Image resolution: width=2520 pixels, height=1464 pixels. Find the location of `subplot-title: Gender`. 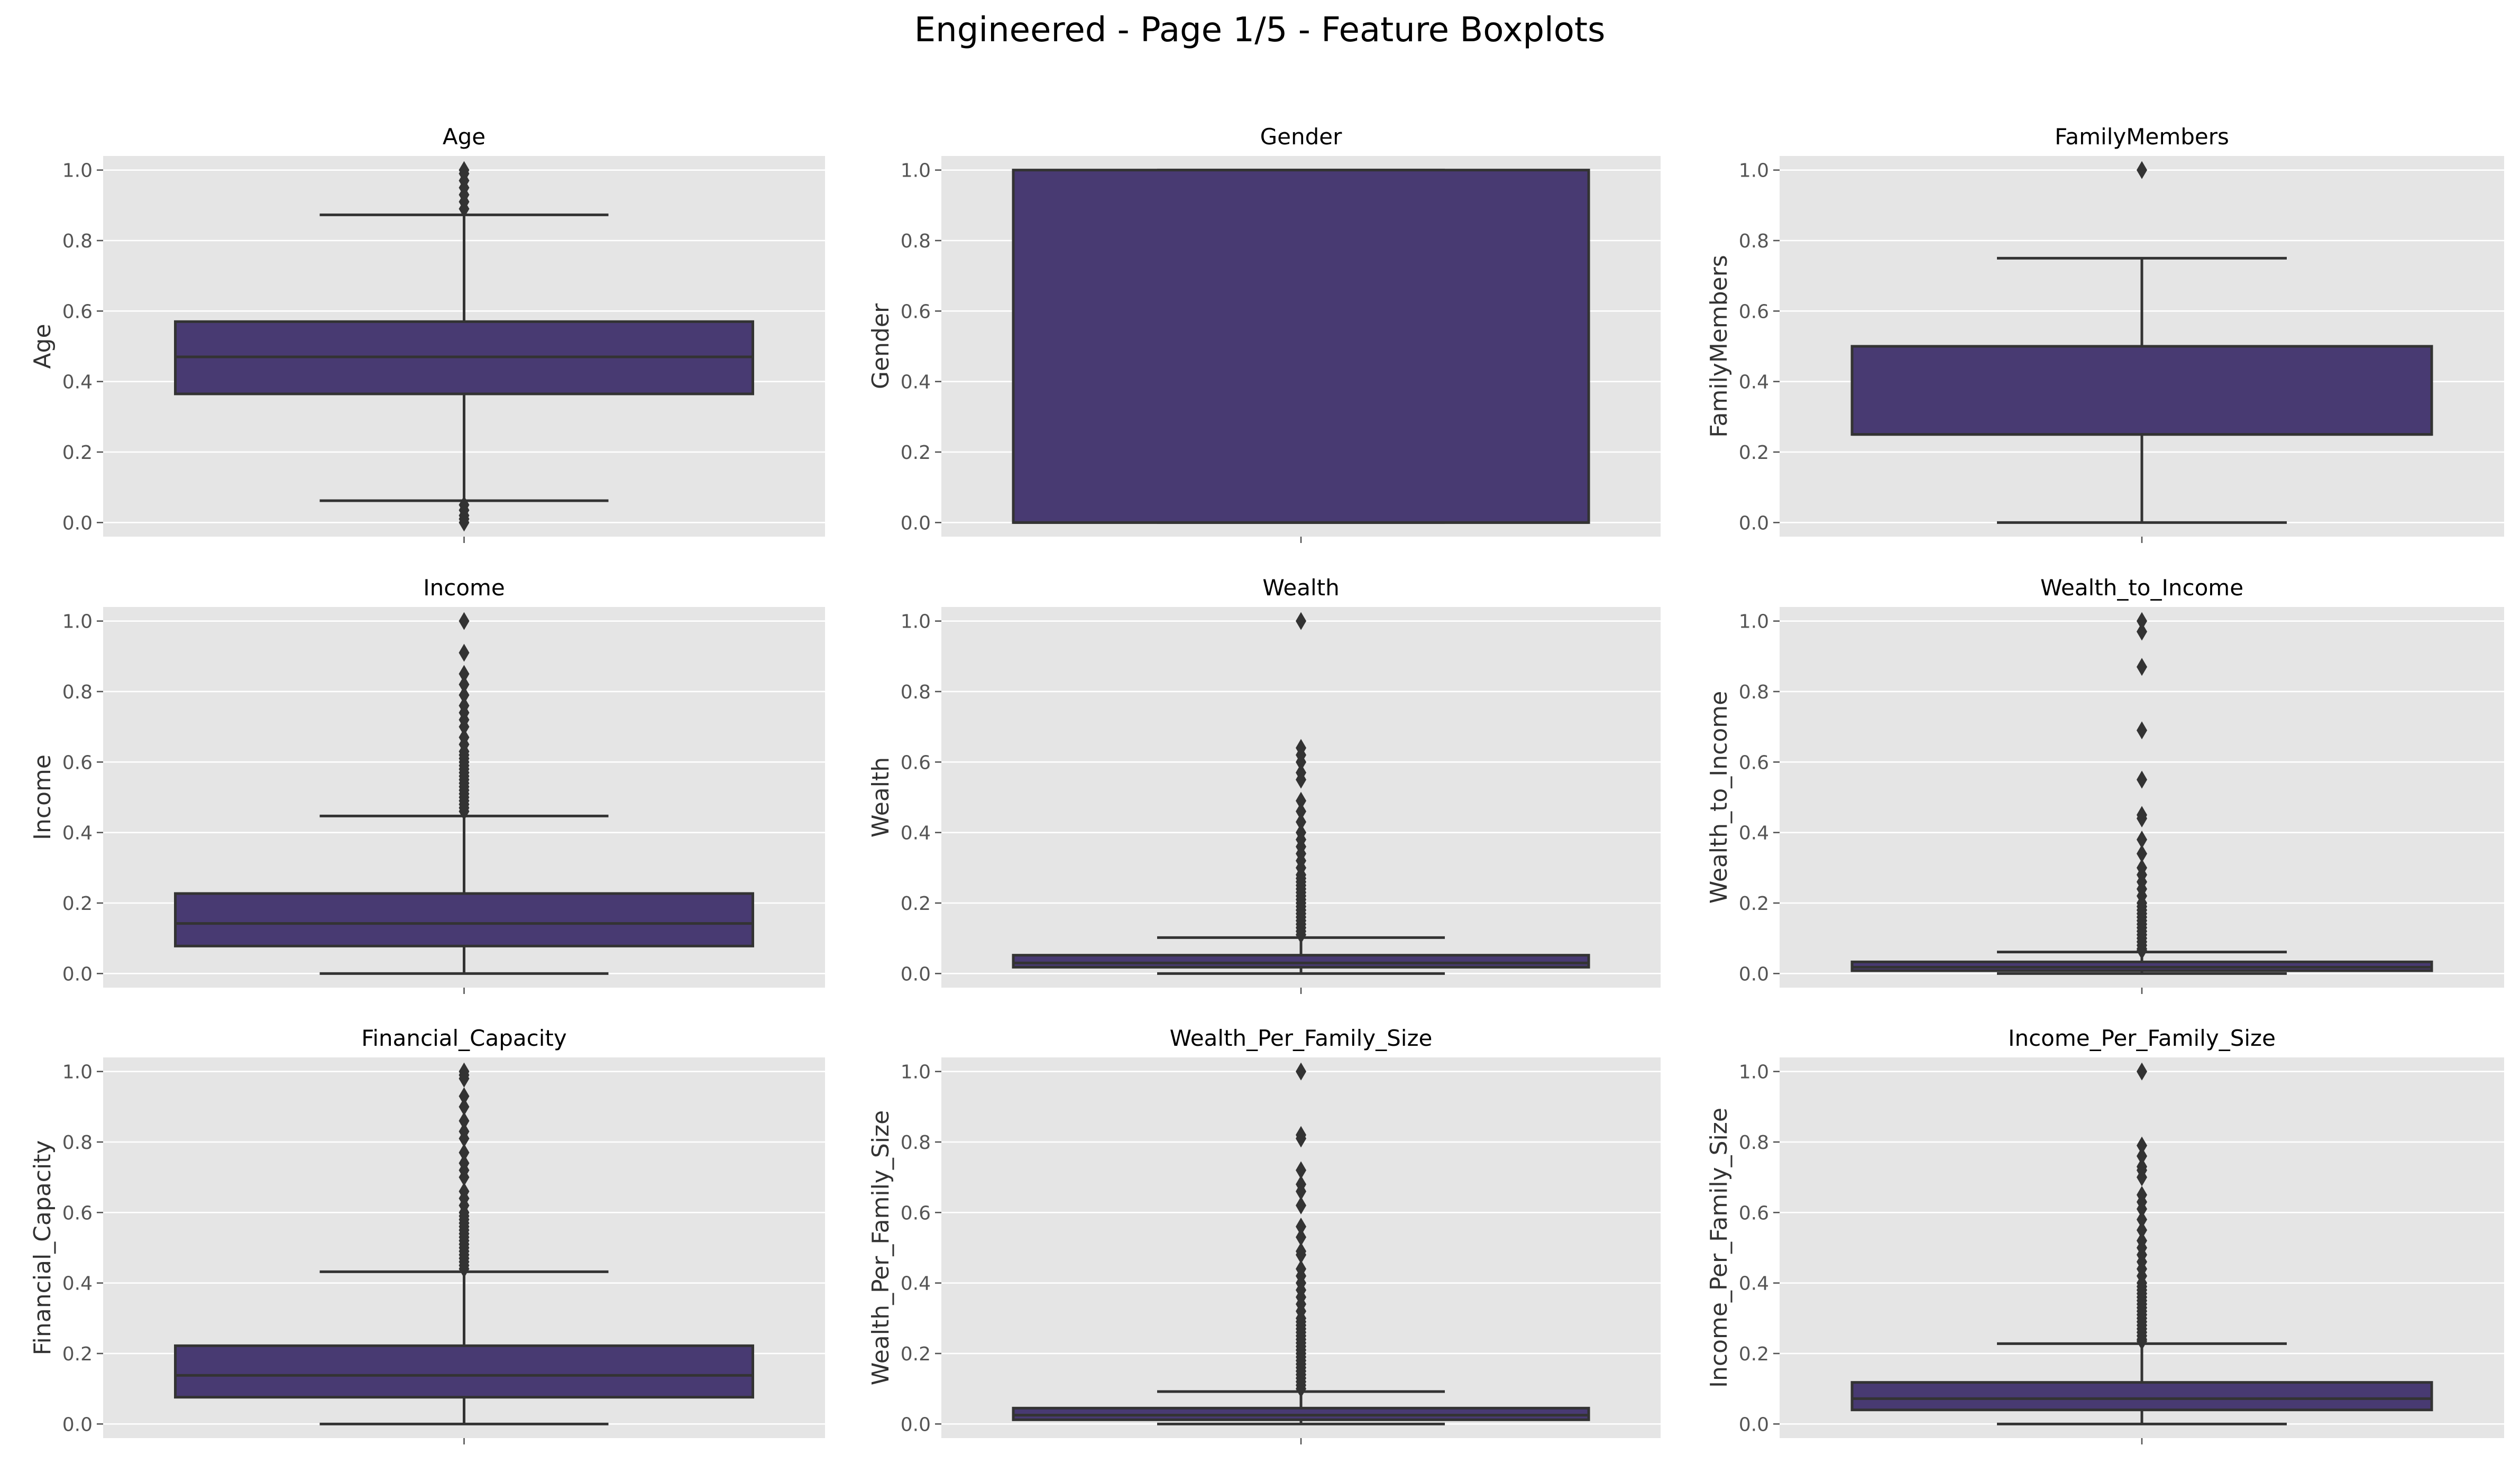

subplot-title: Gender is located at coordinates (1301, 137).